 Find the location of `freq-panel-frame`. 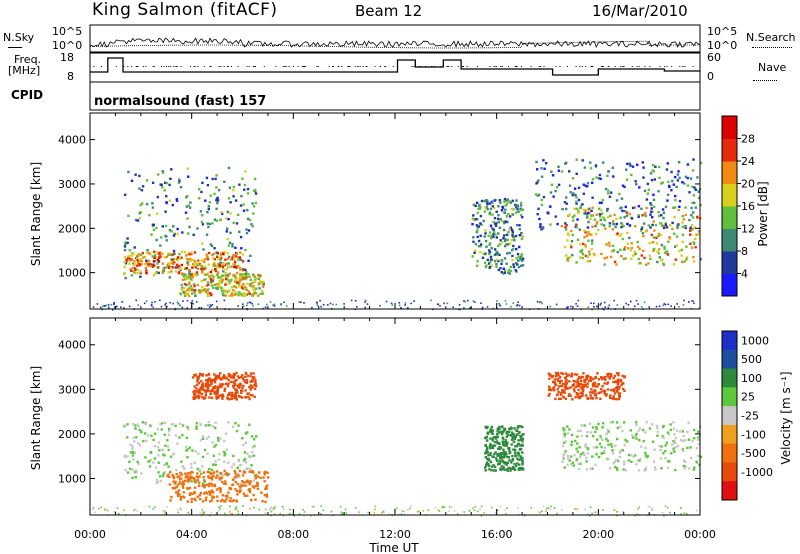

freq-panel-frame is located at coordinates (395, 67).